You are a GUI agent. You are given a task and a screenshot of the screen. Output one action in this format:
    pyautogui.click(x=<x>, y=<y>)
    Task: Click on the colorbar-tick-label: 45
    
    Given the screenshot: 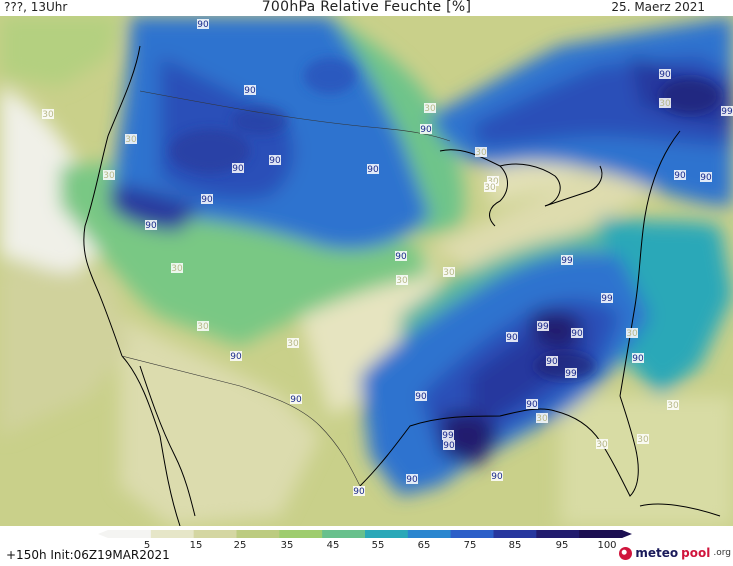 What is the action you would take?
    pyautogui.click(x=333, y=545)
    